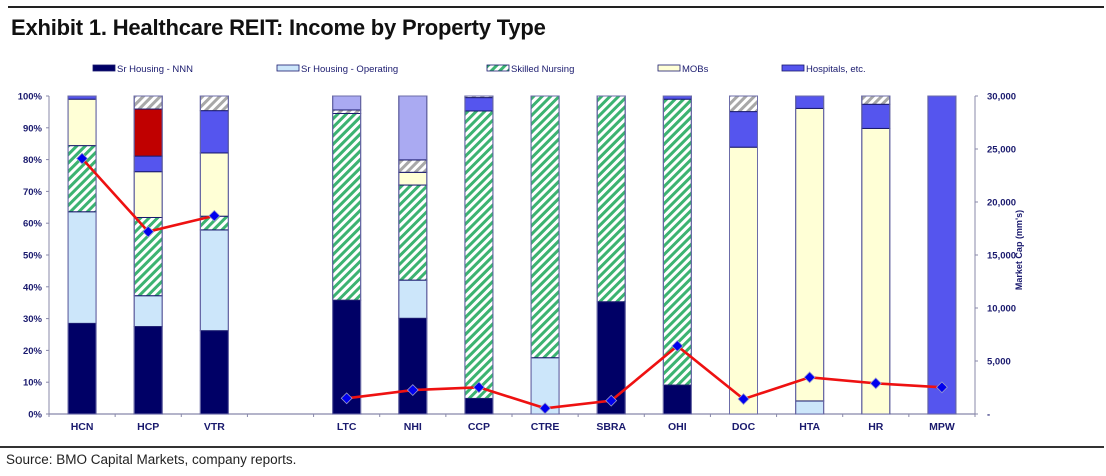 The width and height of the screenshot is (1106, 476). I want to click on bottom-rule, so click(552, 447).